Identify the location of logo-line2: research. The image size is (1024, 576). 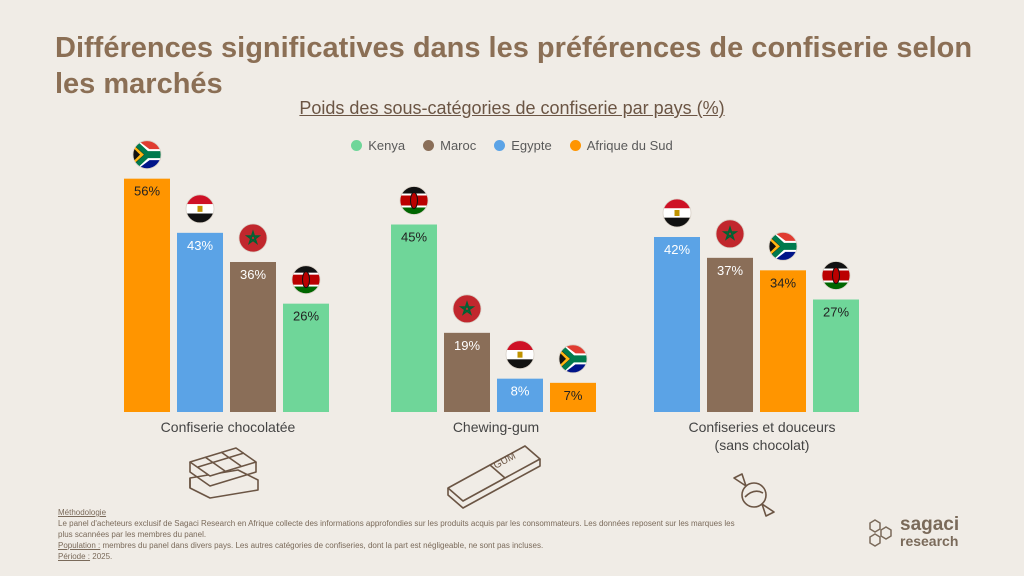
(929, 541).